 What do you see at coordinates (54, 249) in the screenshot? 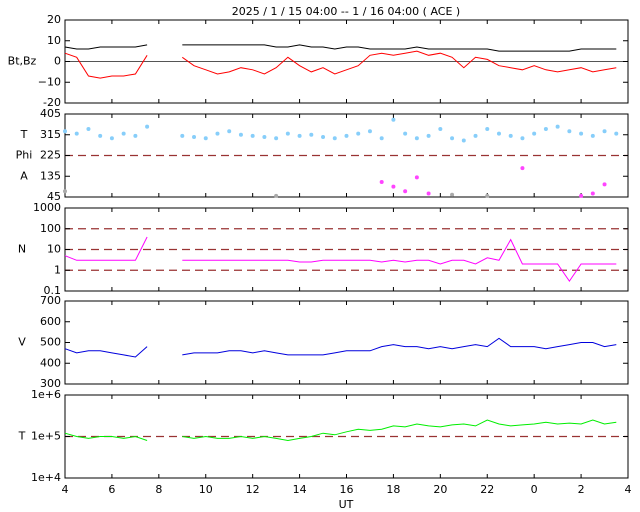
I see `y-tick-label: 10` at bounding box center [54, 249].